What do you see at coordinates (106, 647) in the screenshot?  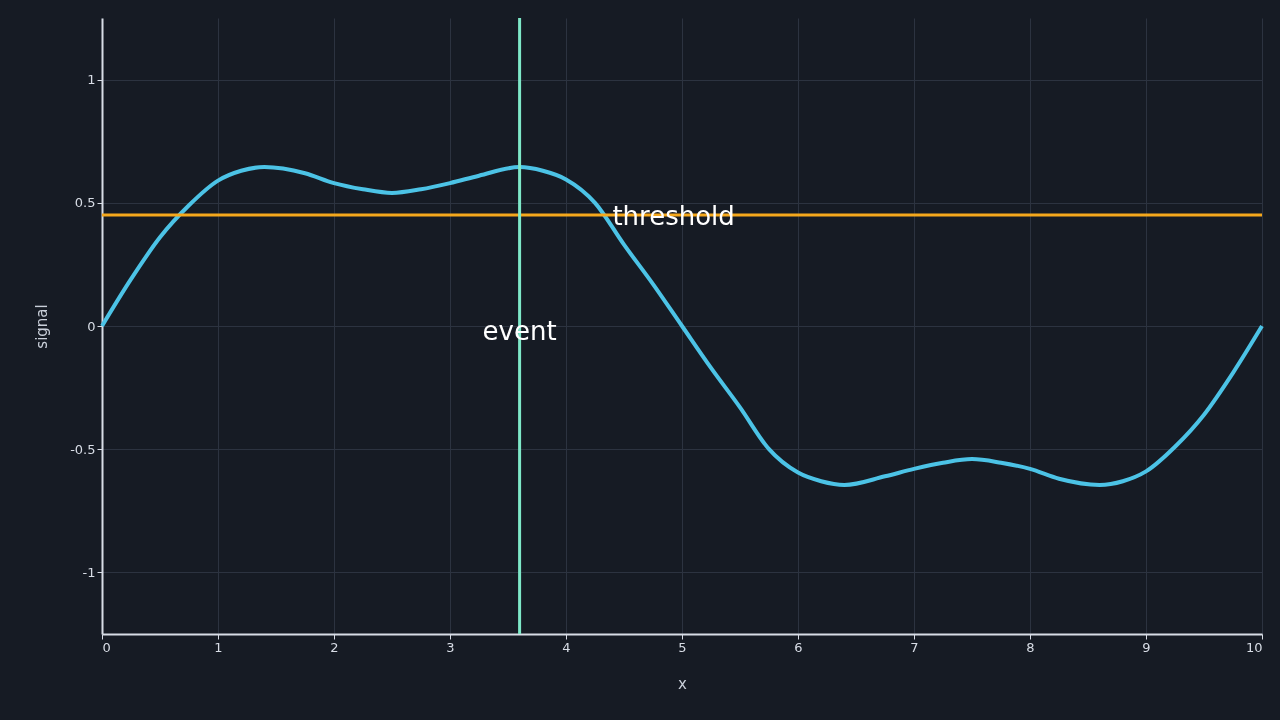 I see `x-tick-label: 0` at bounding box center [106, 647].